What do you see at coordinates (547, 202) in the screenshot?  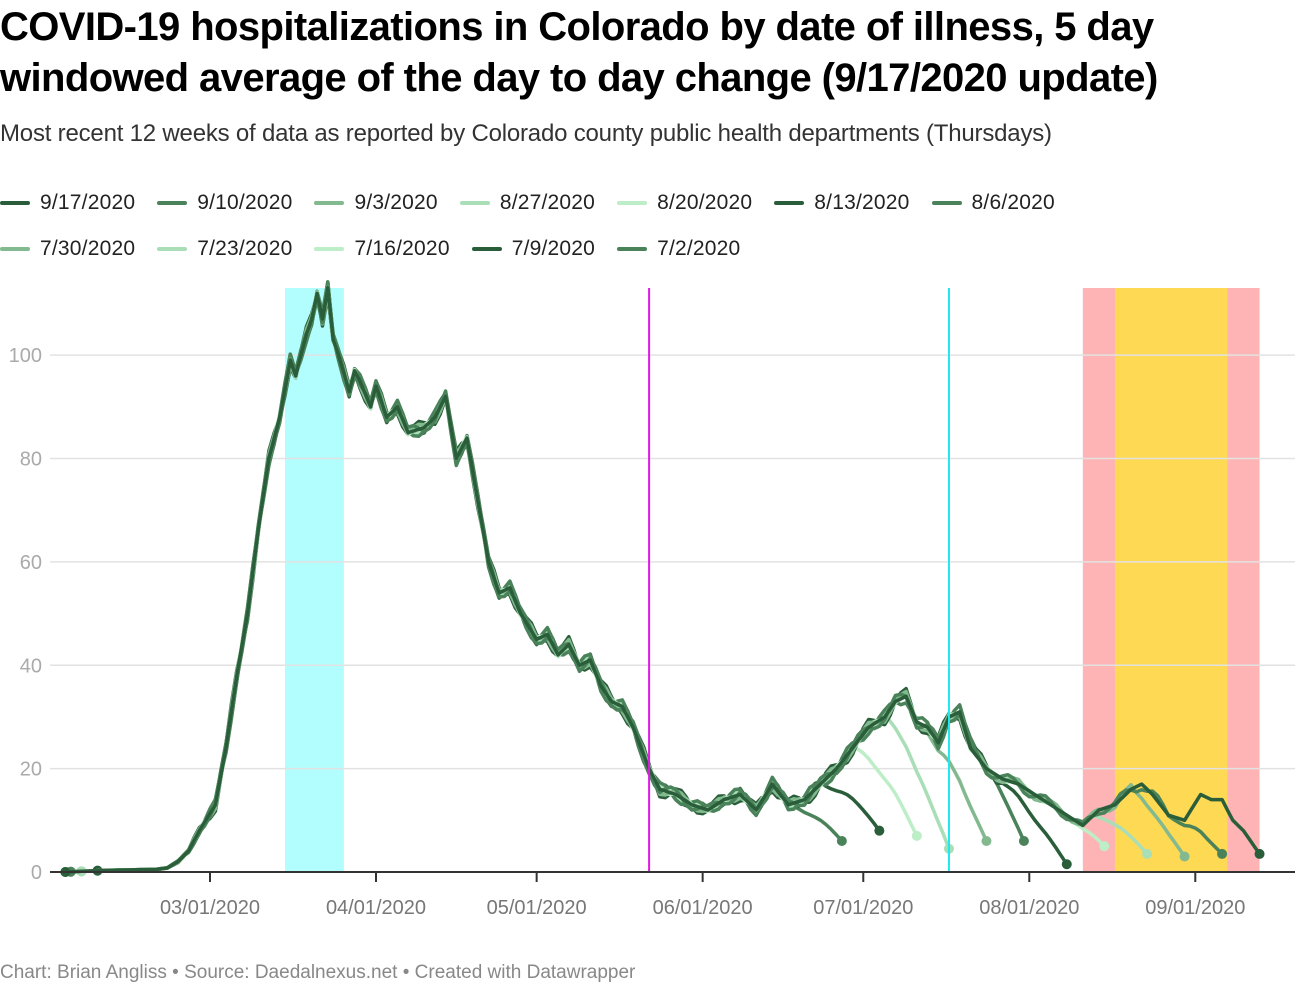 I see `legend-label: 8/27/2020` at bounding box center [547, 202].